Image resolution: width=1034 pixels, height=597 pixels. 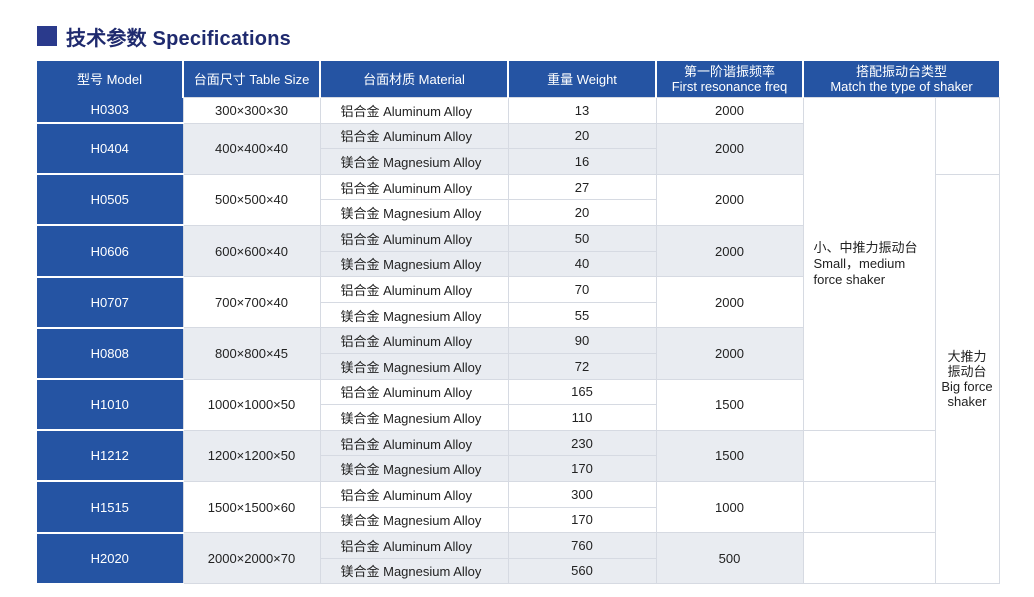 I want to click on size-cell: 500×500×40, so click(x=251, y=199).